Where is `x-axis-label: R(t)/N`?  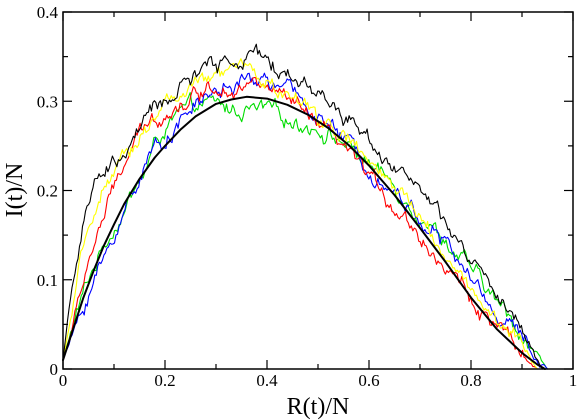 x-axis-label: R(t)/N is located at coordinates (318, 407).